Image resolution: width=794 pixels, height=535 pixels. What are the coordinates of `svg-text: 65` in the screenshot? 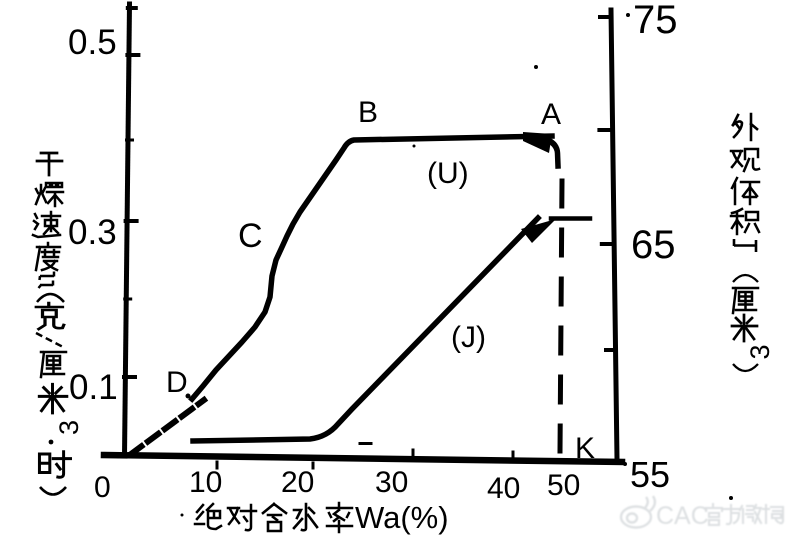 It's located at (653, 245).